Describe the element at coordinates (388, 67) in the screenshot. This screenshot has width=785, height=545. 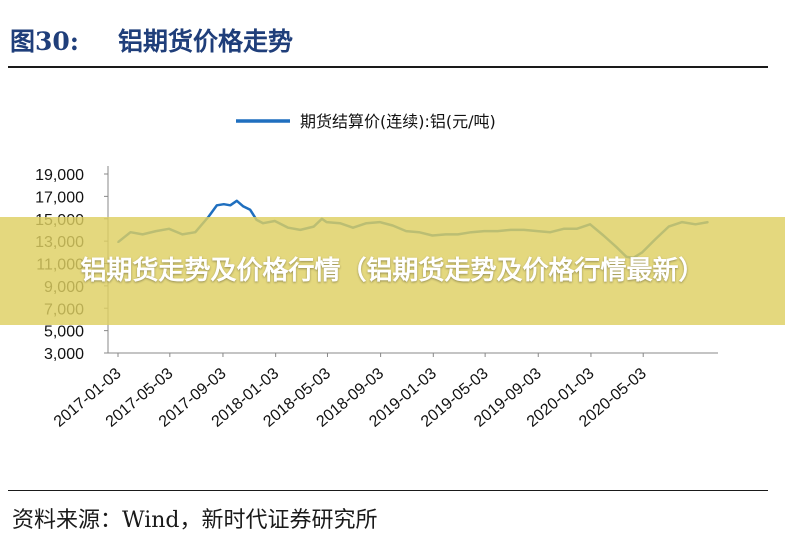
I see `top-rule` at that location.